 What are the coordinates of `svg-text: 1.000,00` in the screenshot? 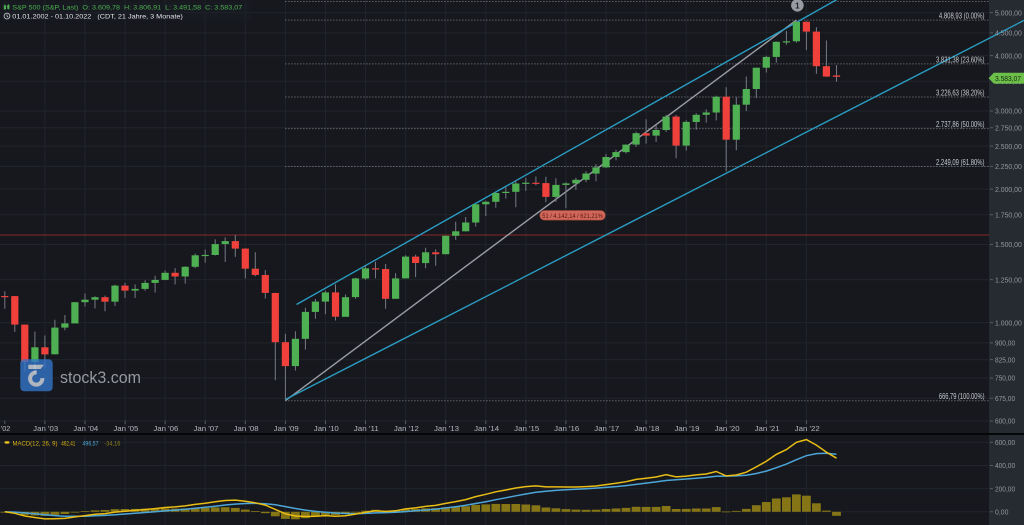 It's located at (1008, 322).